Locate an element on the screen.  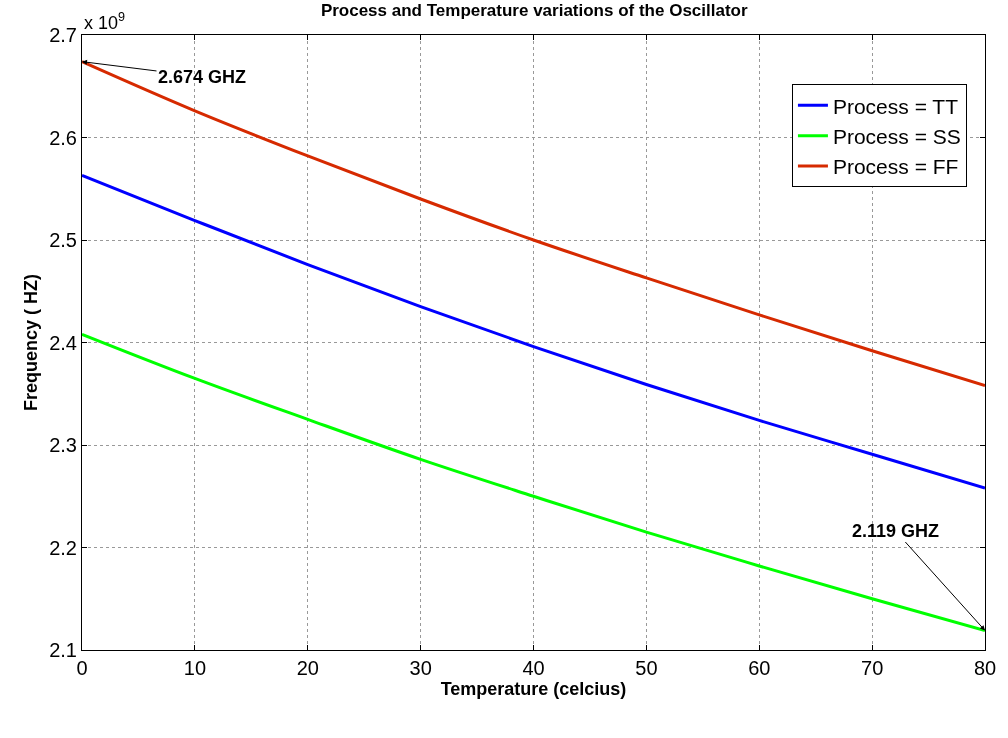
chart-title: Process and Temperature variations of the Oscillator is located at coordinates (534, 10).